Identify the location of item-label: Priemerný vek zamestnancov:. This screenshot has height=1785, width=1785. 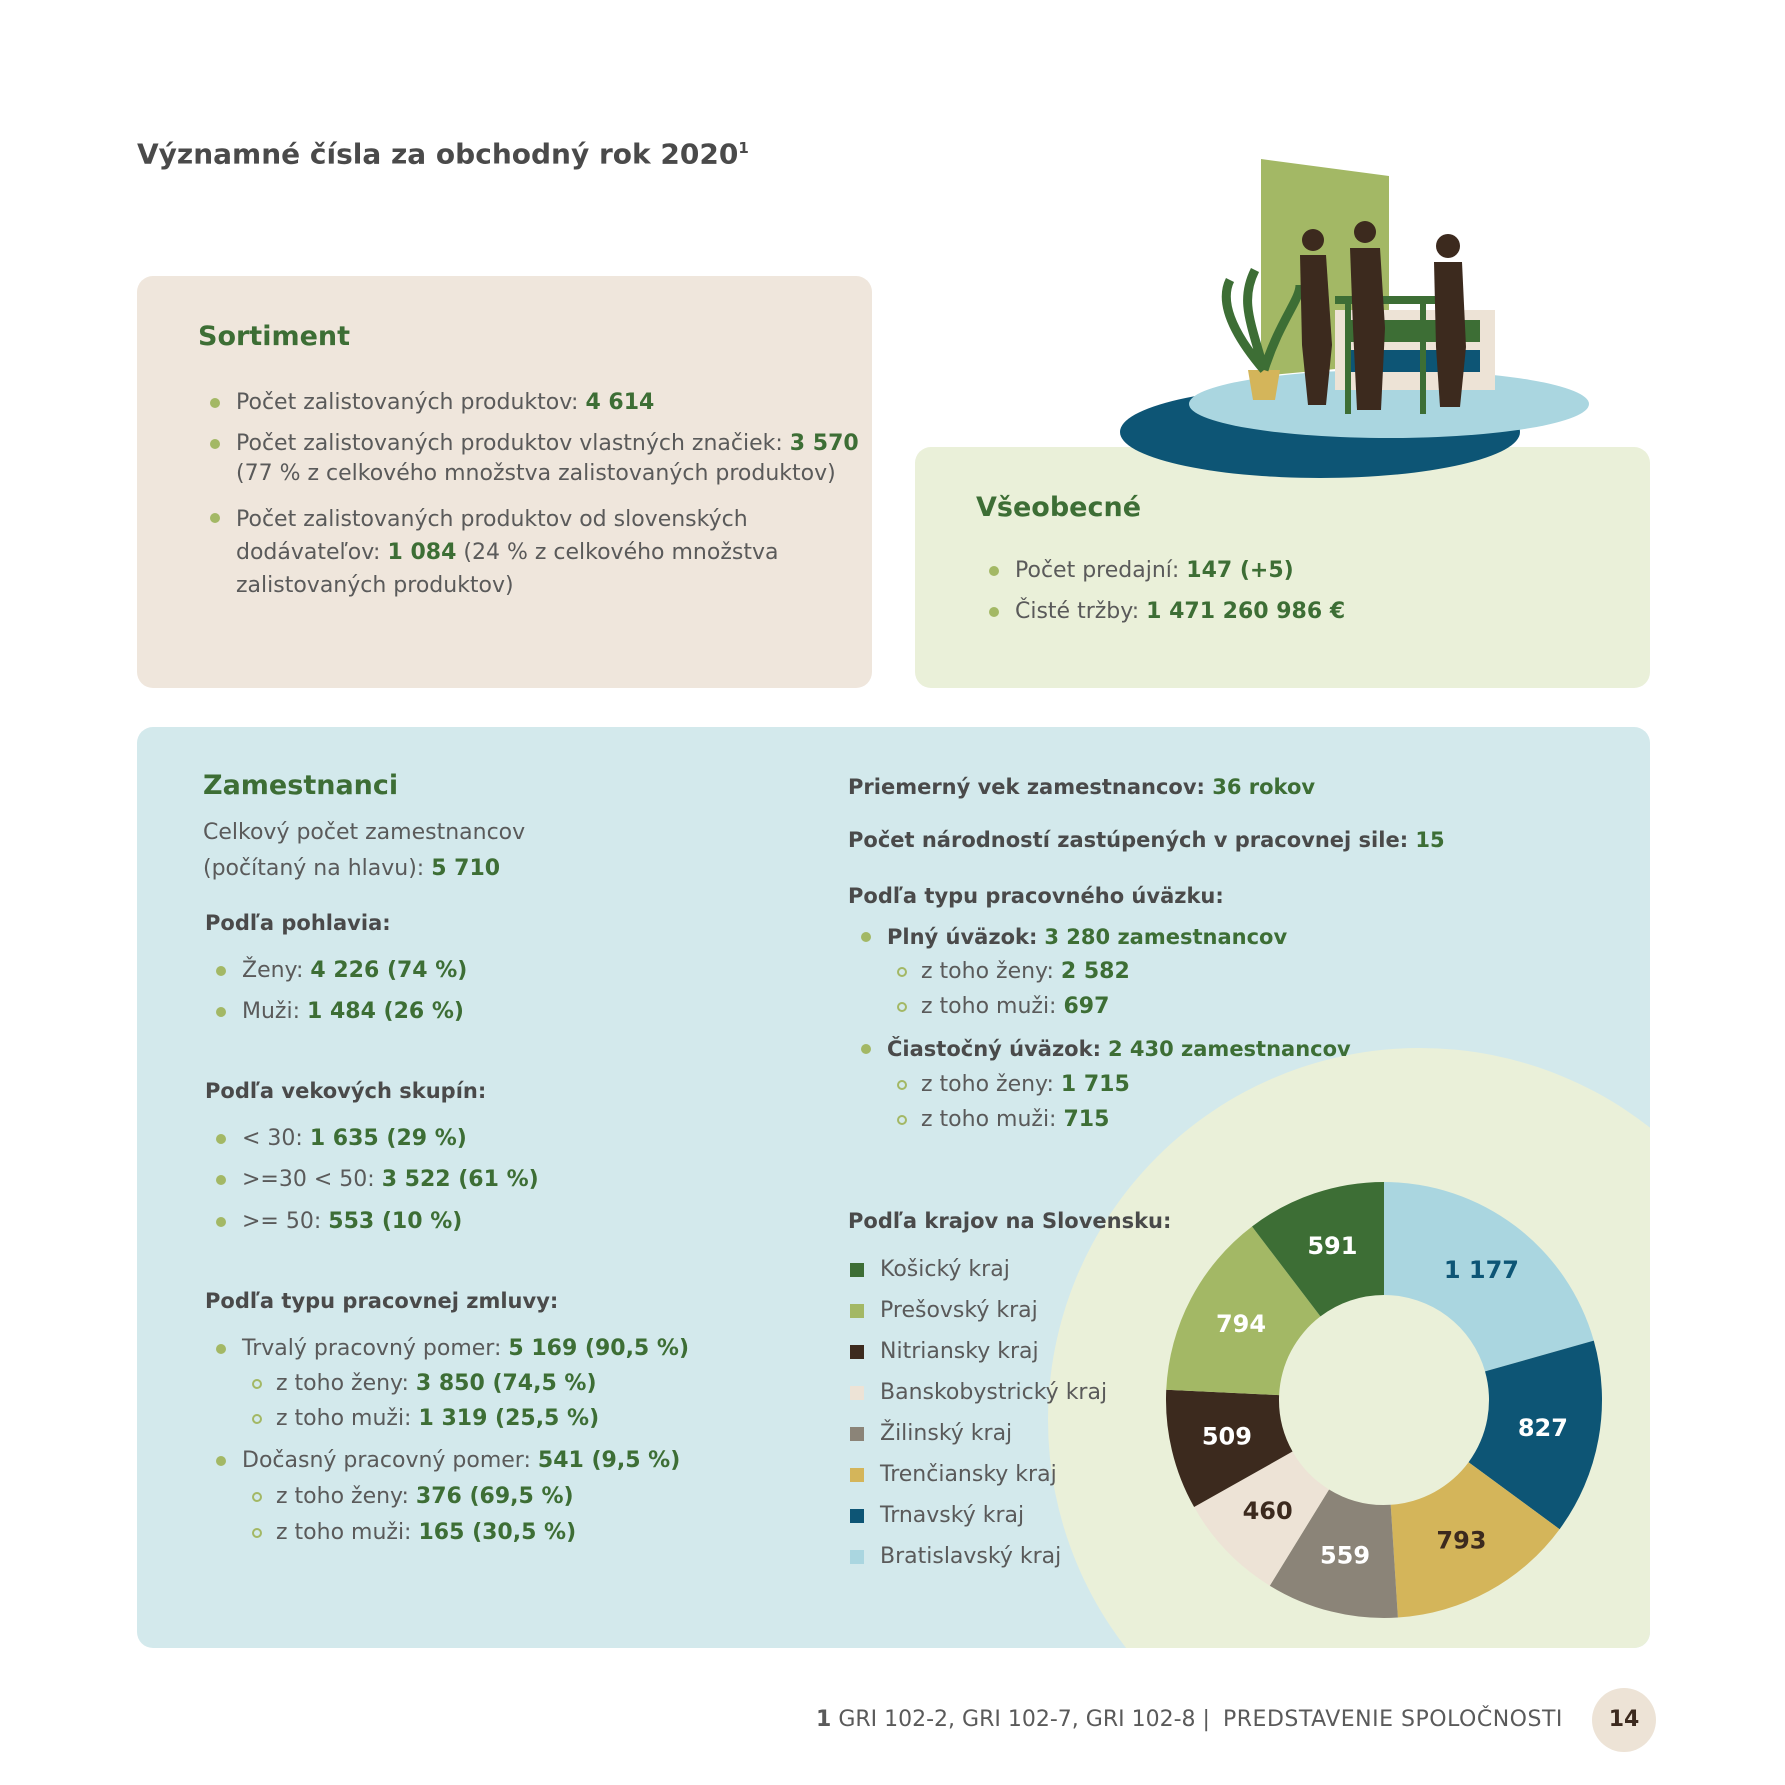
(1026, 787).